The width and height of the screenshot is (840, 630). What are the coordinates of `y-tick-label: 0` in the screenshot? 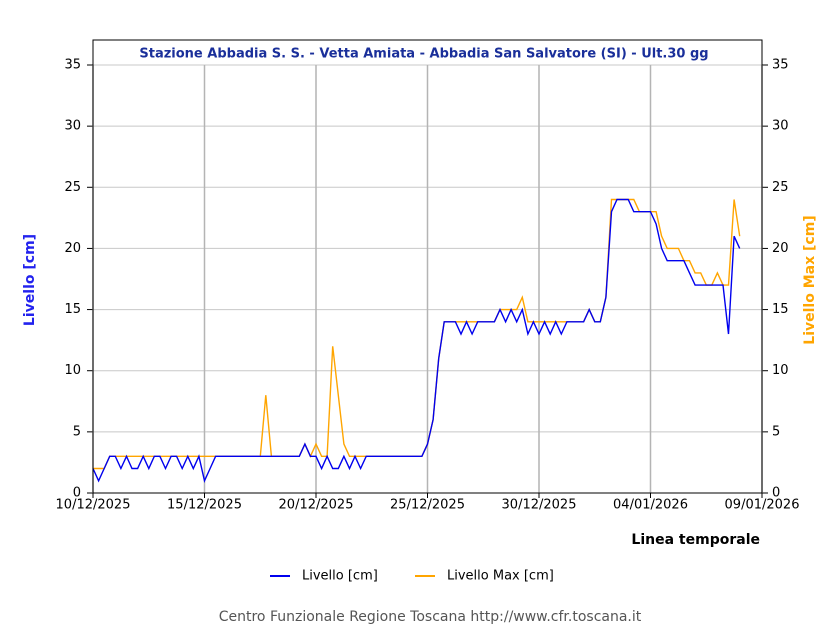 It's located at (77, 493).